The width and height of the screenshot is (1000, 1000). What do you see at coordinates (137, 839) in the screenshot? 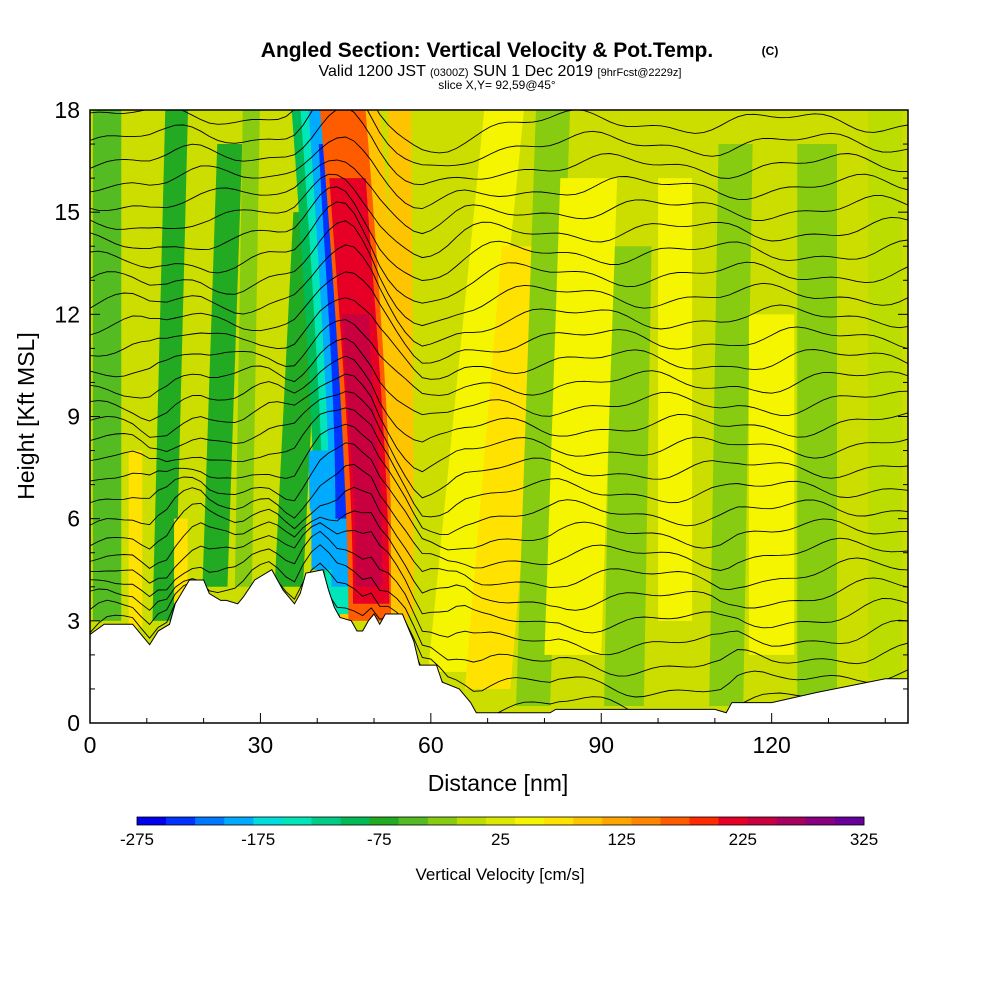
I see `colorbar-tick-label: -275` at bounding box center [137, 839].